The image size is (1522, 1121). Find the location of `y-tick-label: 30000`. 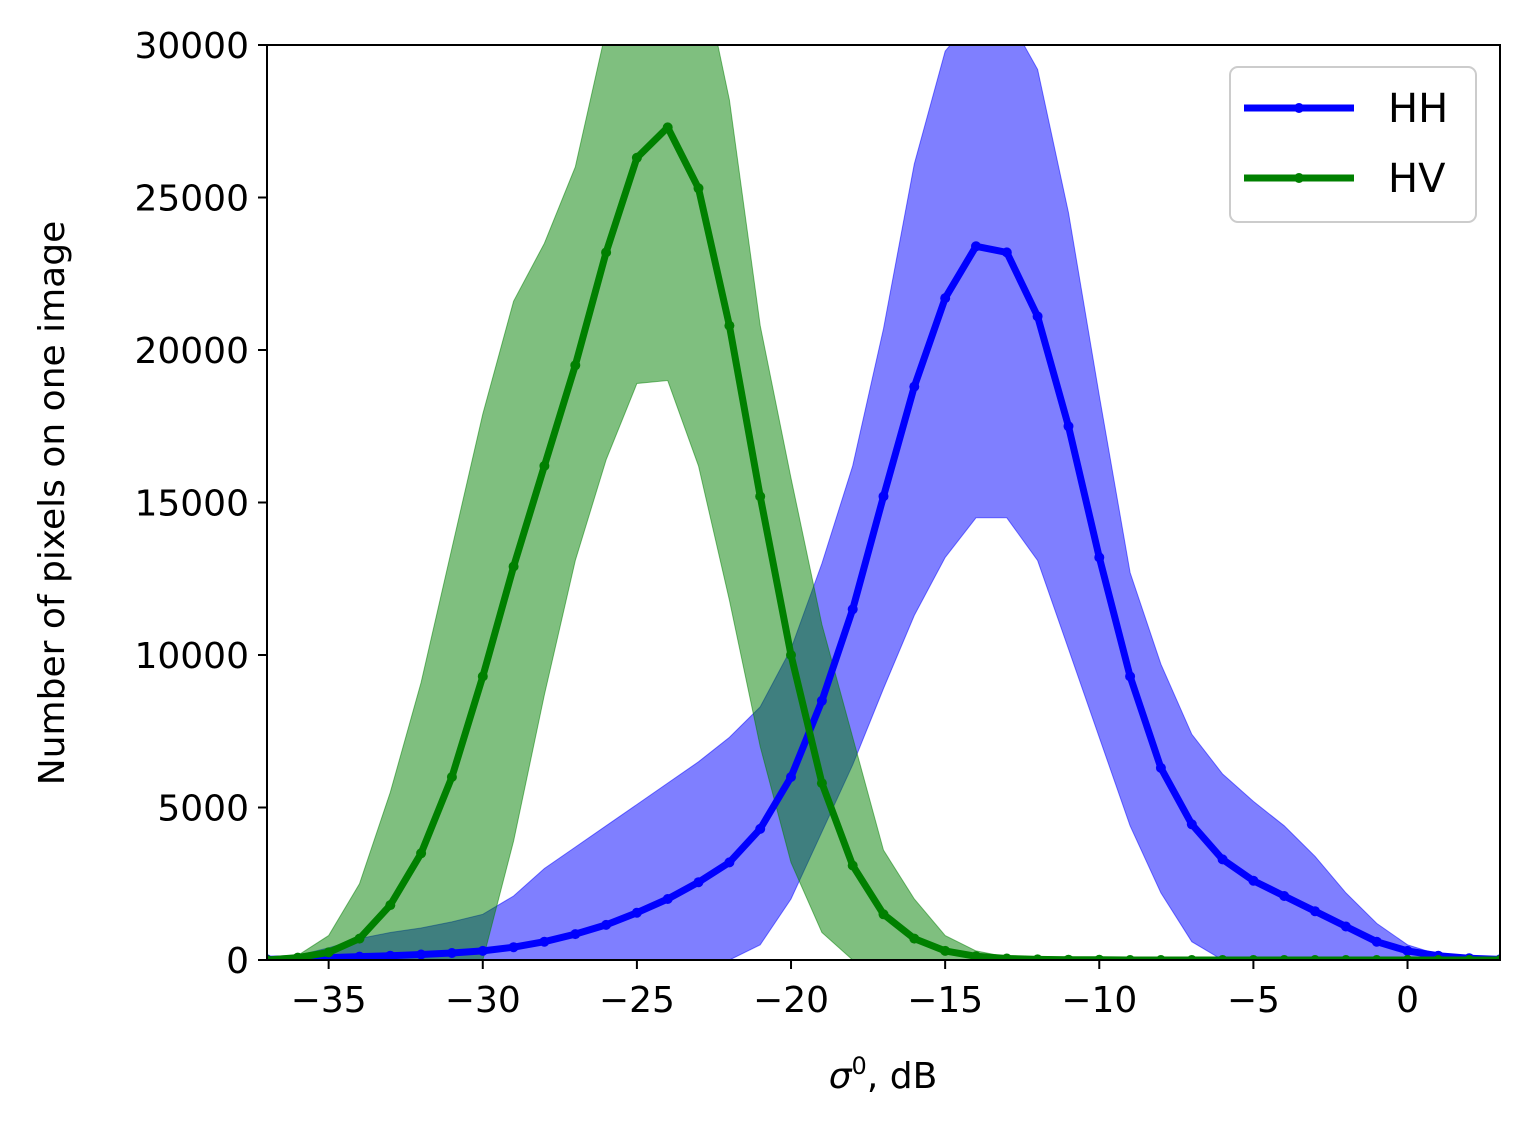

y-tick-label: 30000 is located at coordinates (191, 46).